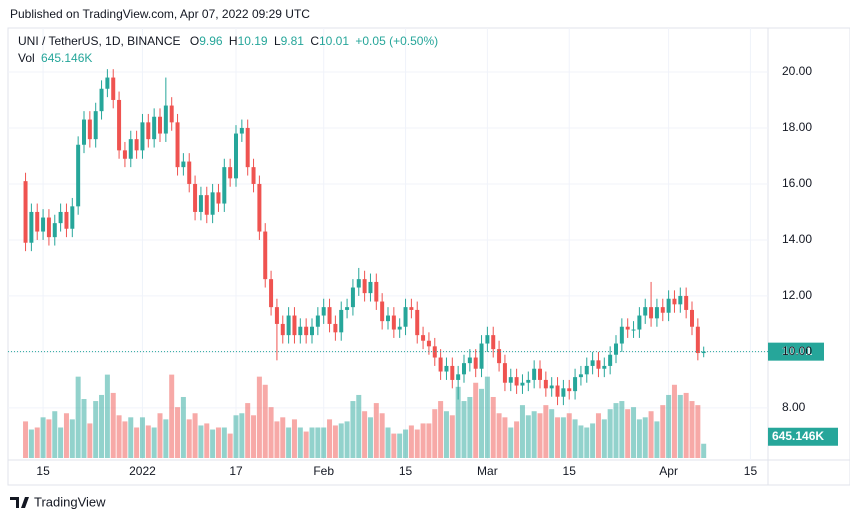 The image size is (850, 521). What do you see at coordinates (797, 71) in the screenshot?
I see `y-tick-label: 20.00` at bounding box center [797, 71].